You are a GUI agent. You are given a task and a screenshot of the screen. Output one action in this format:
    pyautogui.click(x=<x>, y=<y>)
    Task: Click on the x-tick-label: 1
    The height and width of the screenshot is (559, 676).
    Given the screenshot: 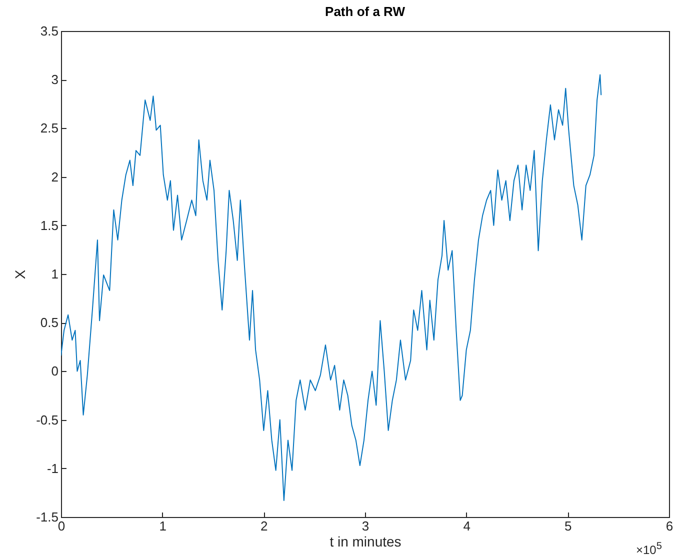 What is the action you would take?
    pyautogui.click(x=162, y=526)
    